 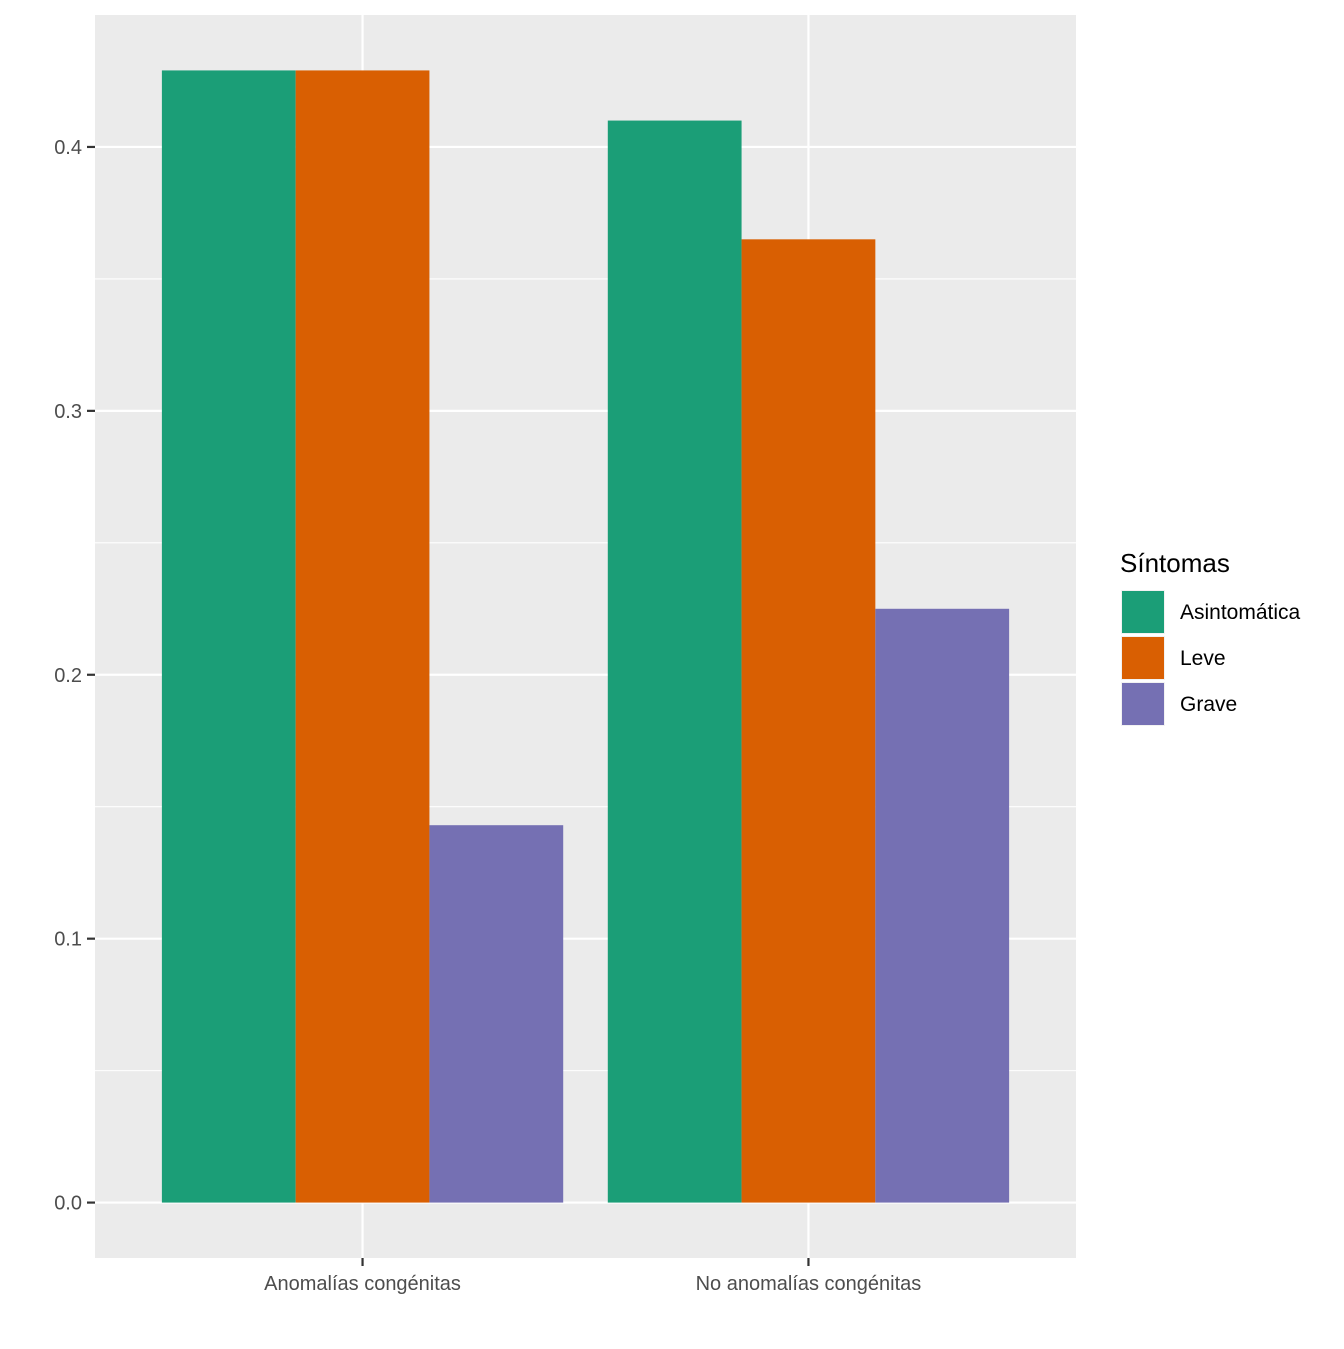 What do you see at coordinates (1203, 658) in the screenshot?
I see `legend-label: Leve` at bounding box center [1203, 658].